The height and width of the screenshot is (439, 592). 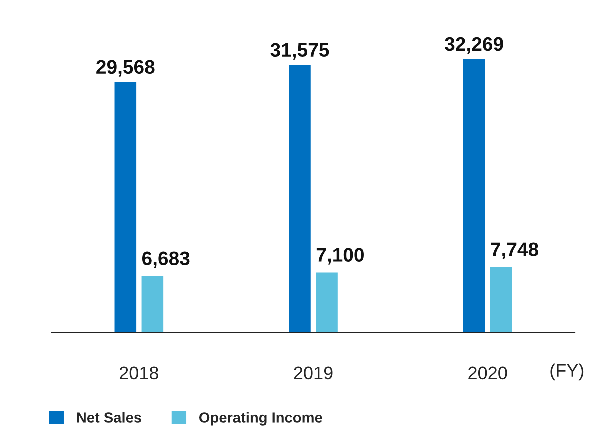 What do you see at coordinates (488, 373) in the screenshot?
I see `x-tick-label: 2020` at bounding box center [488, 373].